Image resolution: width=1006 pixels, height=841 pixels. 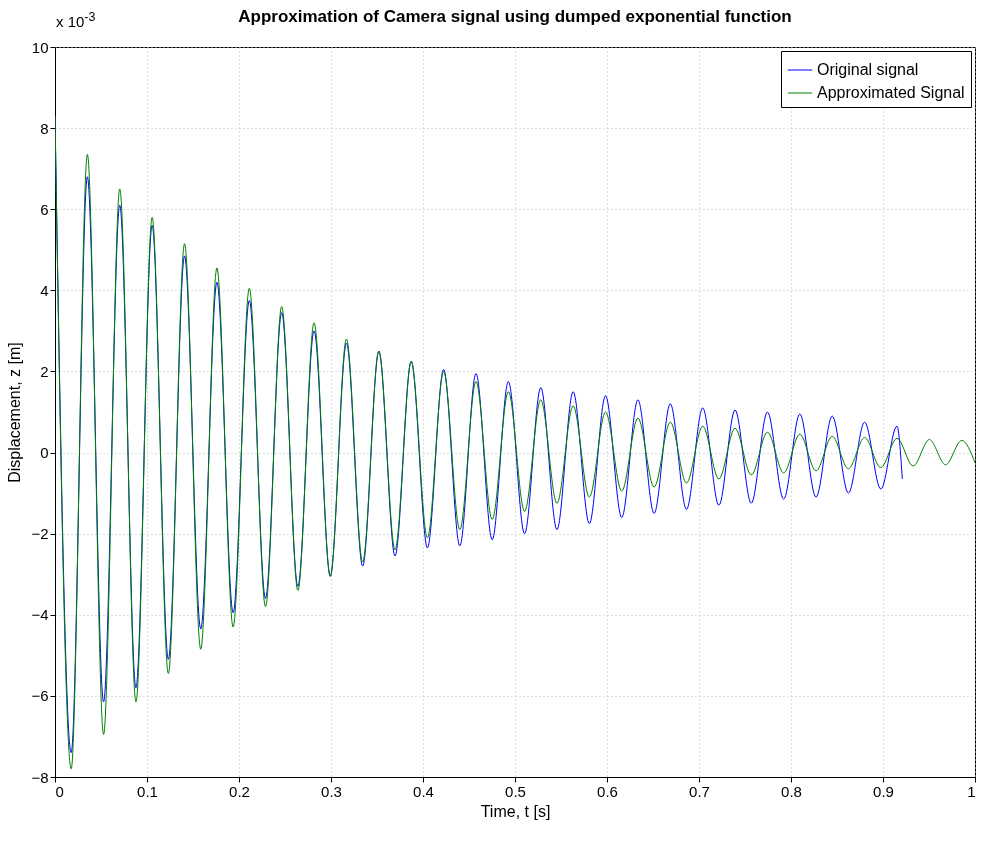 What do you see at coordinates (891, 92) in the screenshot?
I see `legend-label: Approximated Signal` at bounding box center [891, 92].